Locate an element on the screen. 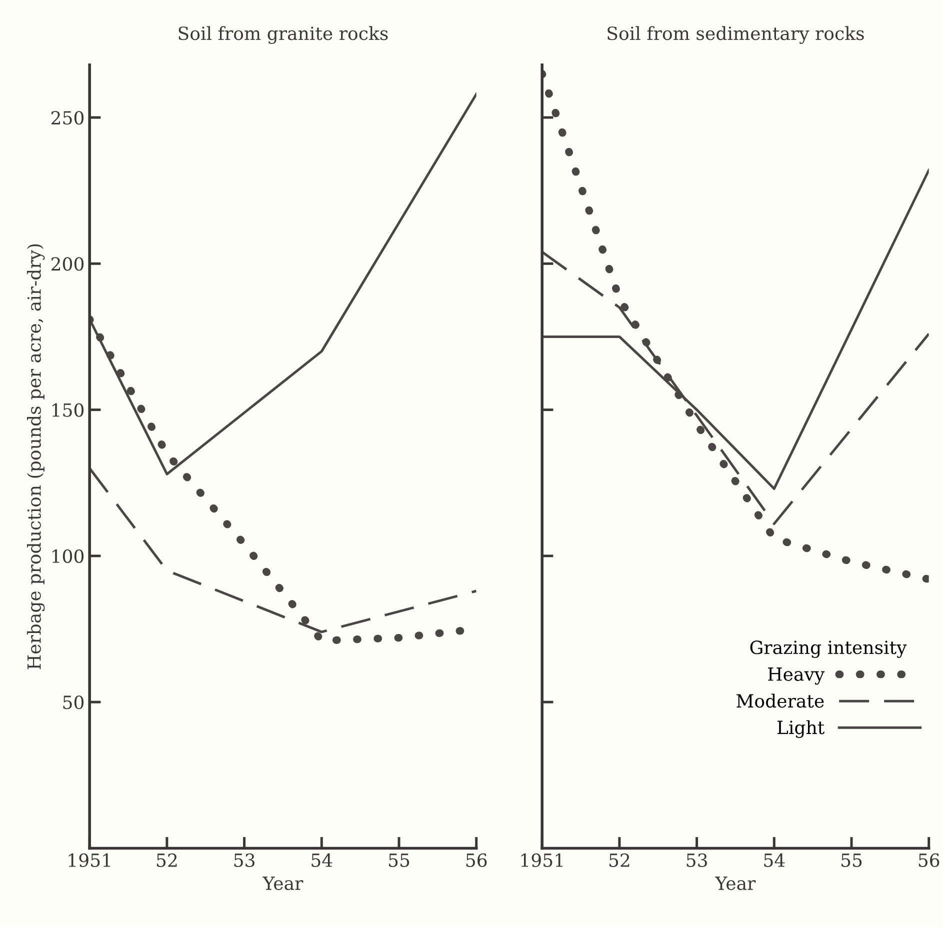 This screenshot has height=927, width=943. y-tick-label: 150 is located at coordinates (68, 410).